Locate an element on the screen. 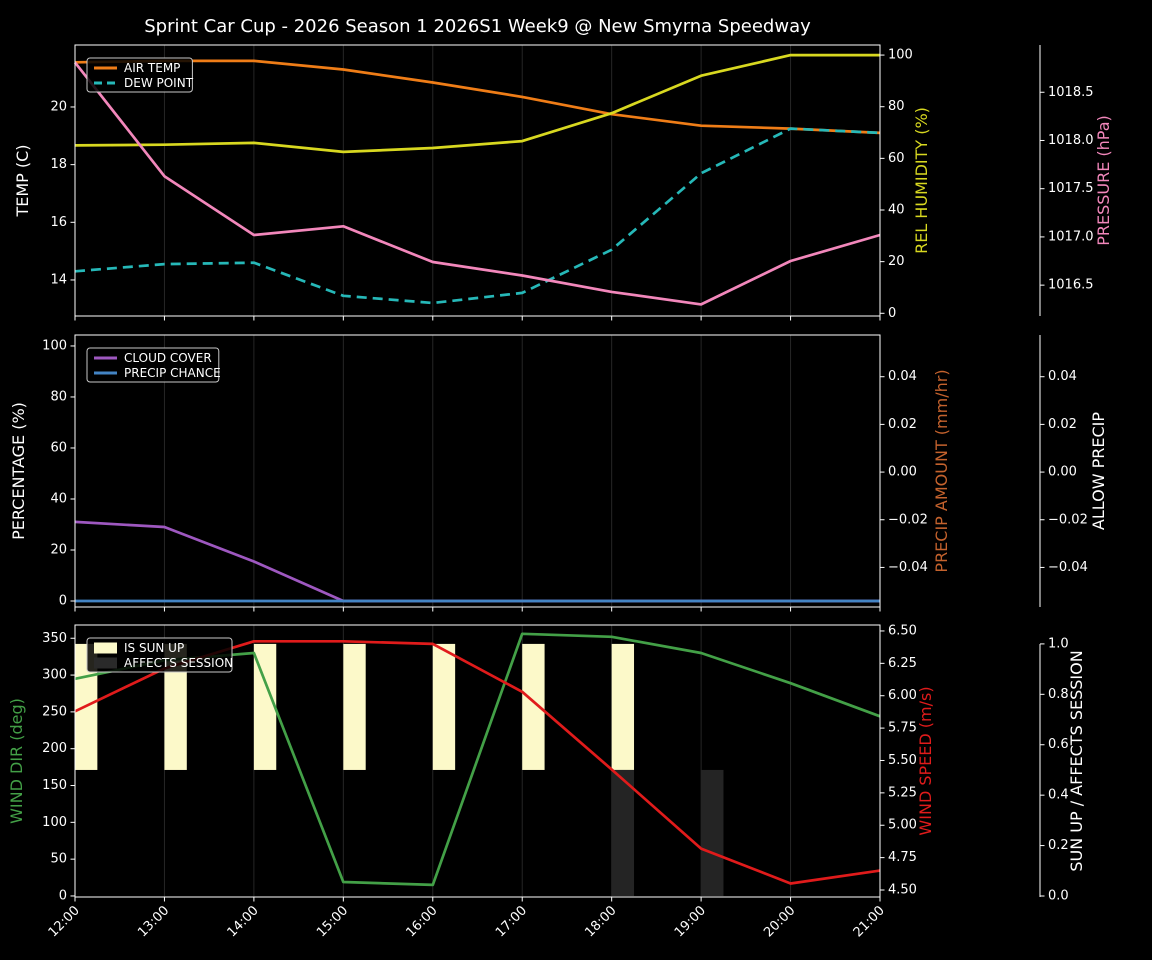 Image resolution: width=1152 pixels, height=960 pixels. tick-label: 18 is located at coordinates (58, 164).